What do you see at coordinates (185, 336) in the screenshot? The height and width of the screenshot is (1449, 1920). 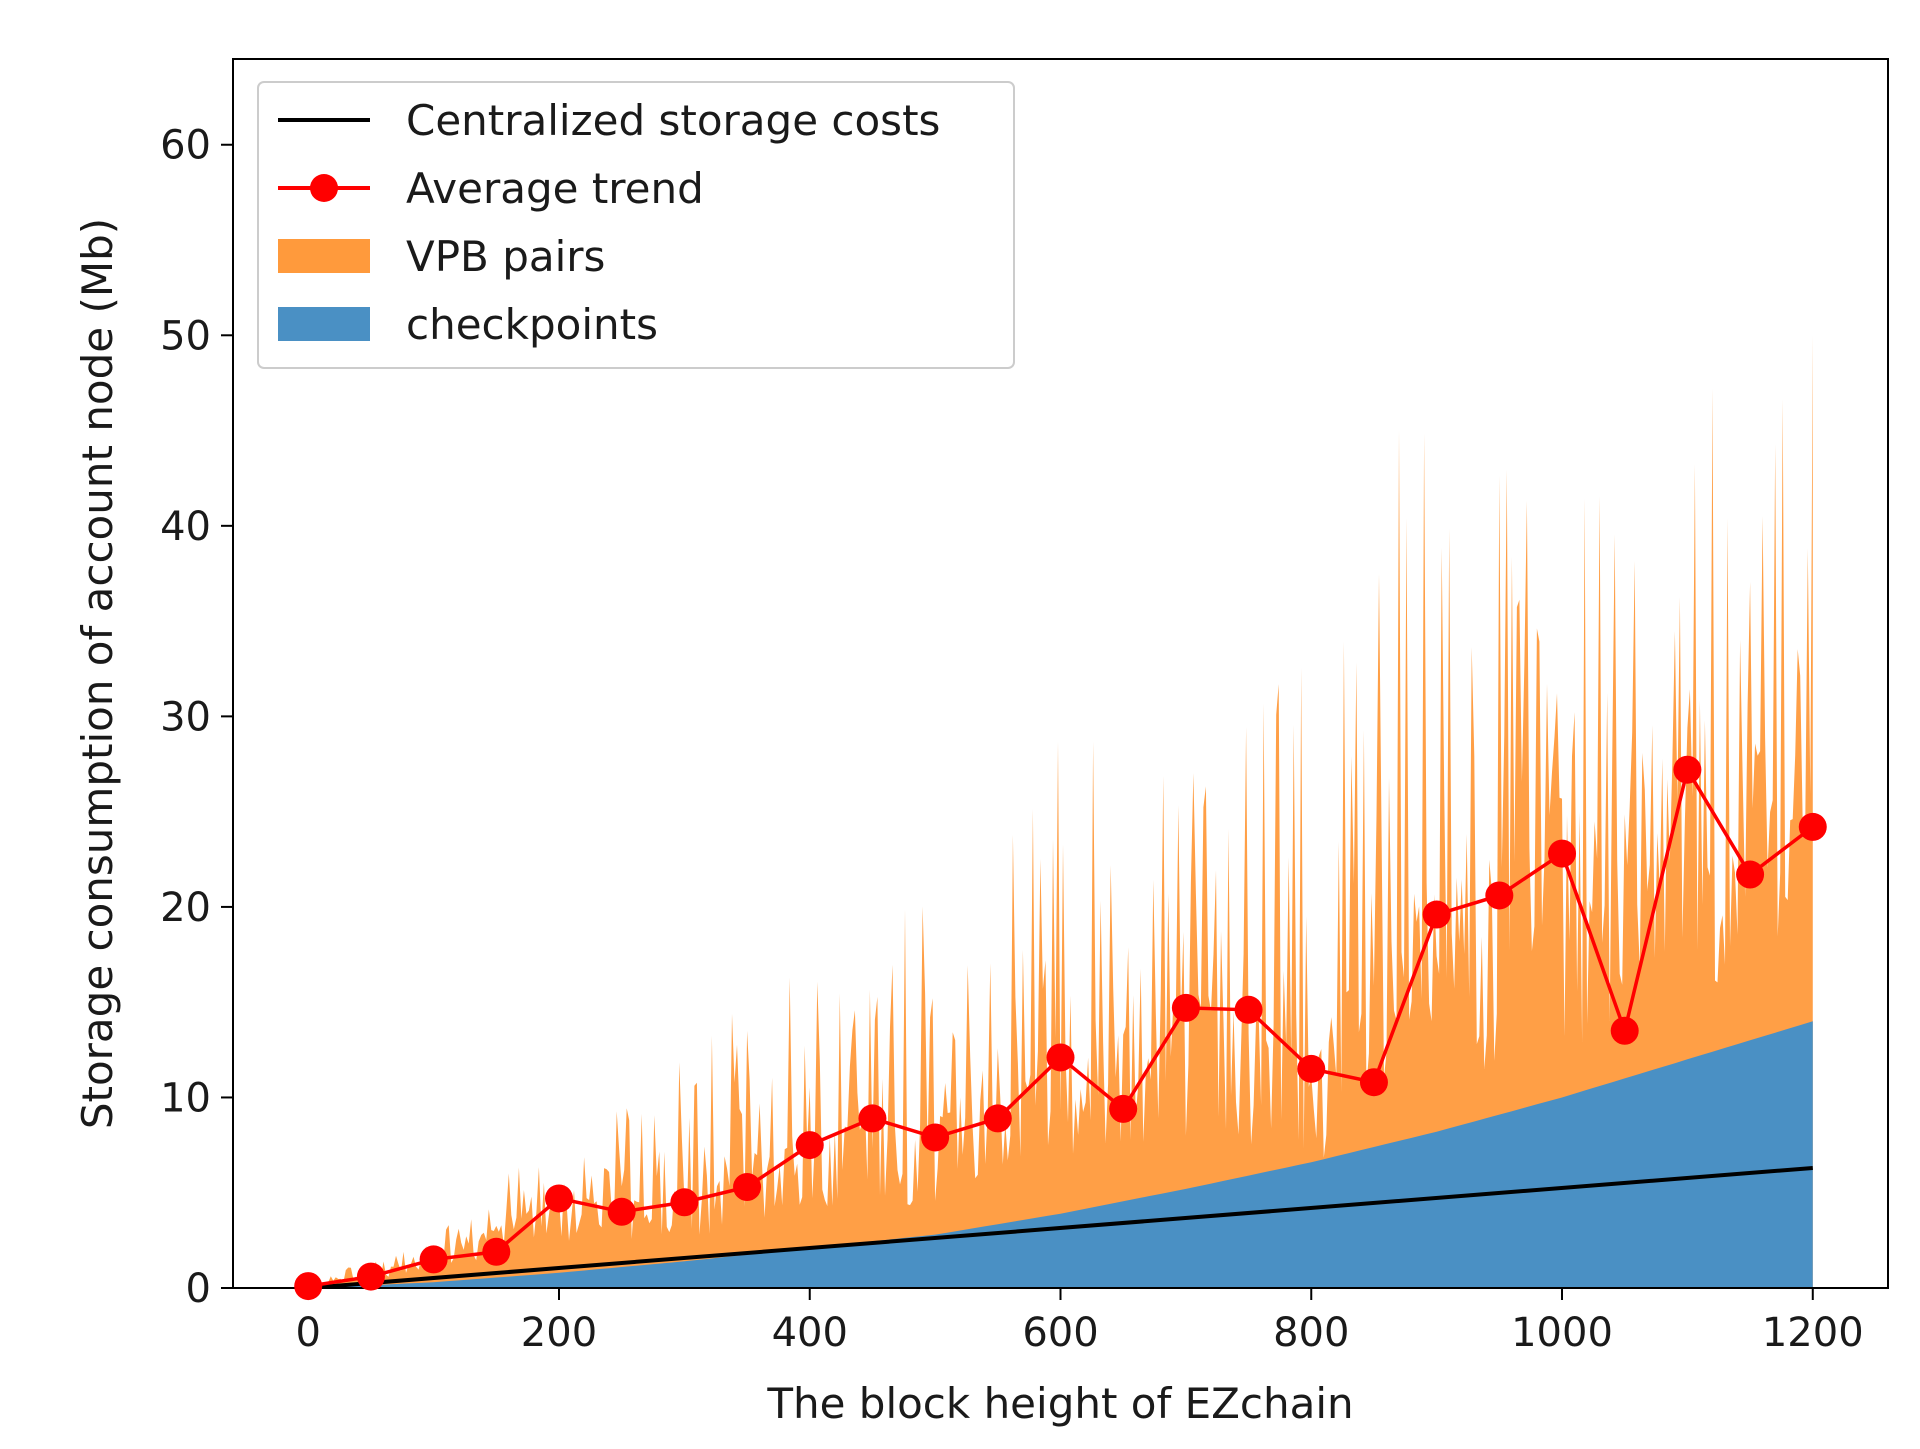 I see `y-tick-label: 50` at bounding box center [185, 336].